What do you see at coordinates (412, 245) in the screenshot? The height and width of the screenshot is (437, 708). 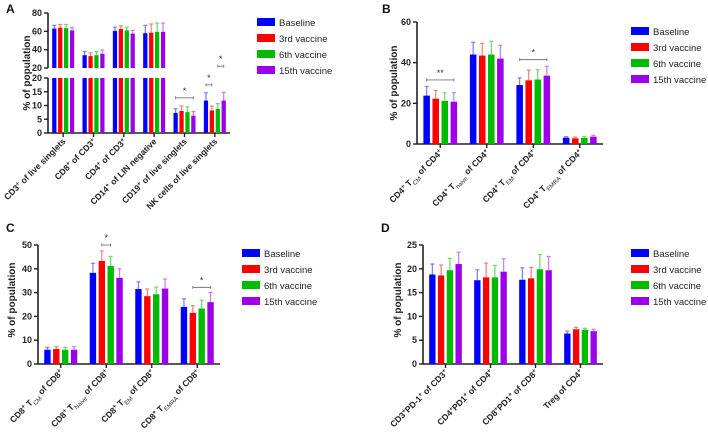 I see `y-tick-label: 25` at bounding box center [412, 245].